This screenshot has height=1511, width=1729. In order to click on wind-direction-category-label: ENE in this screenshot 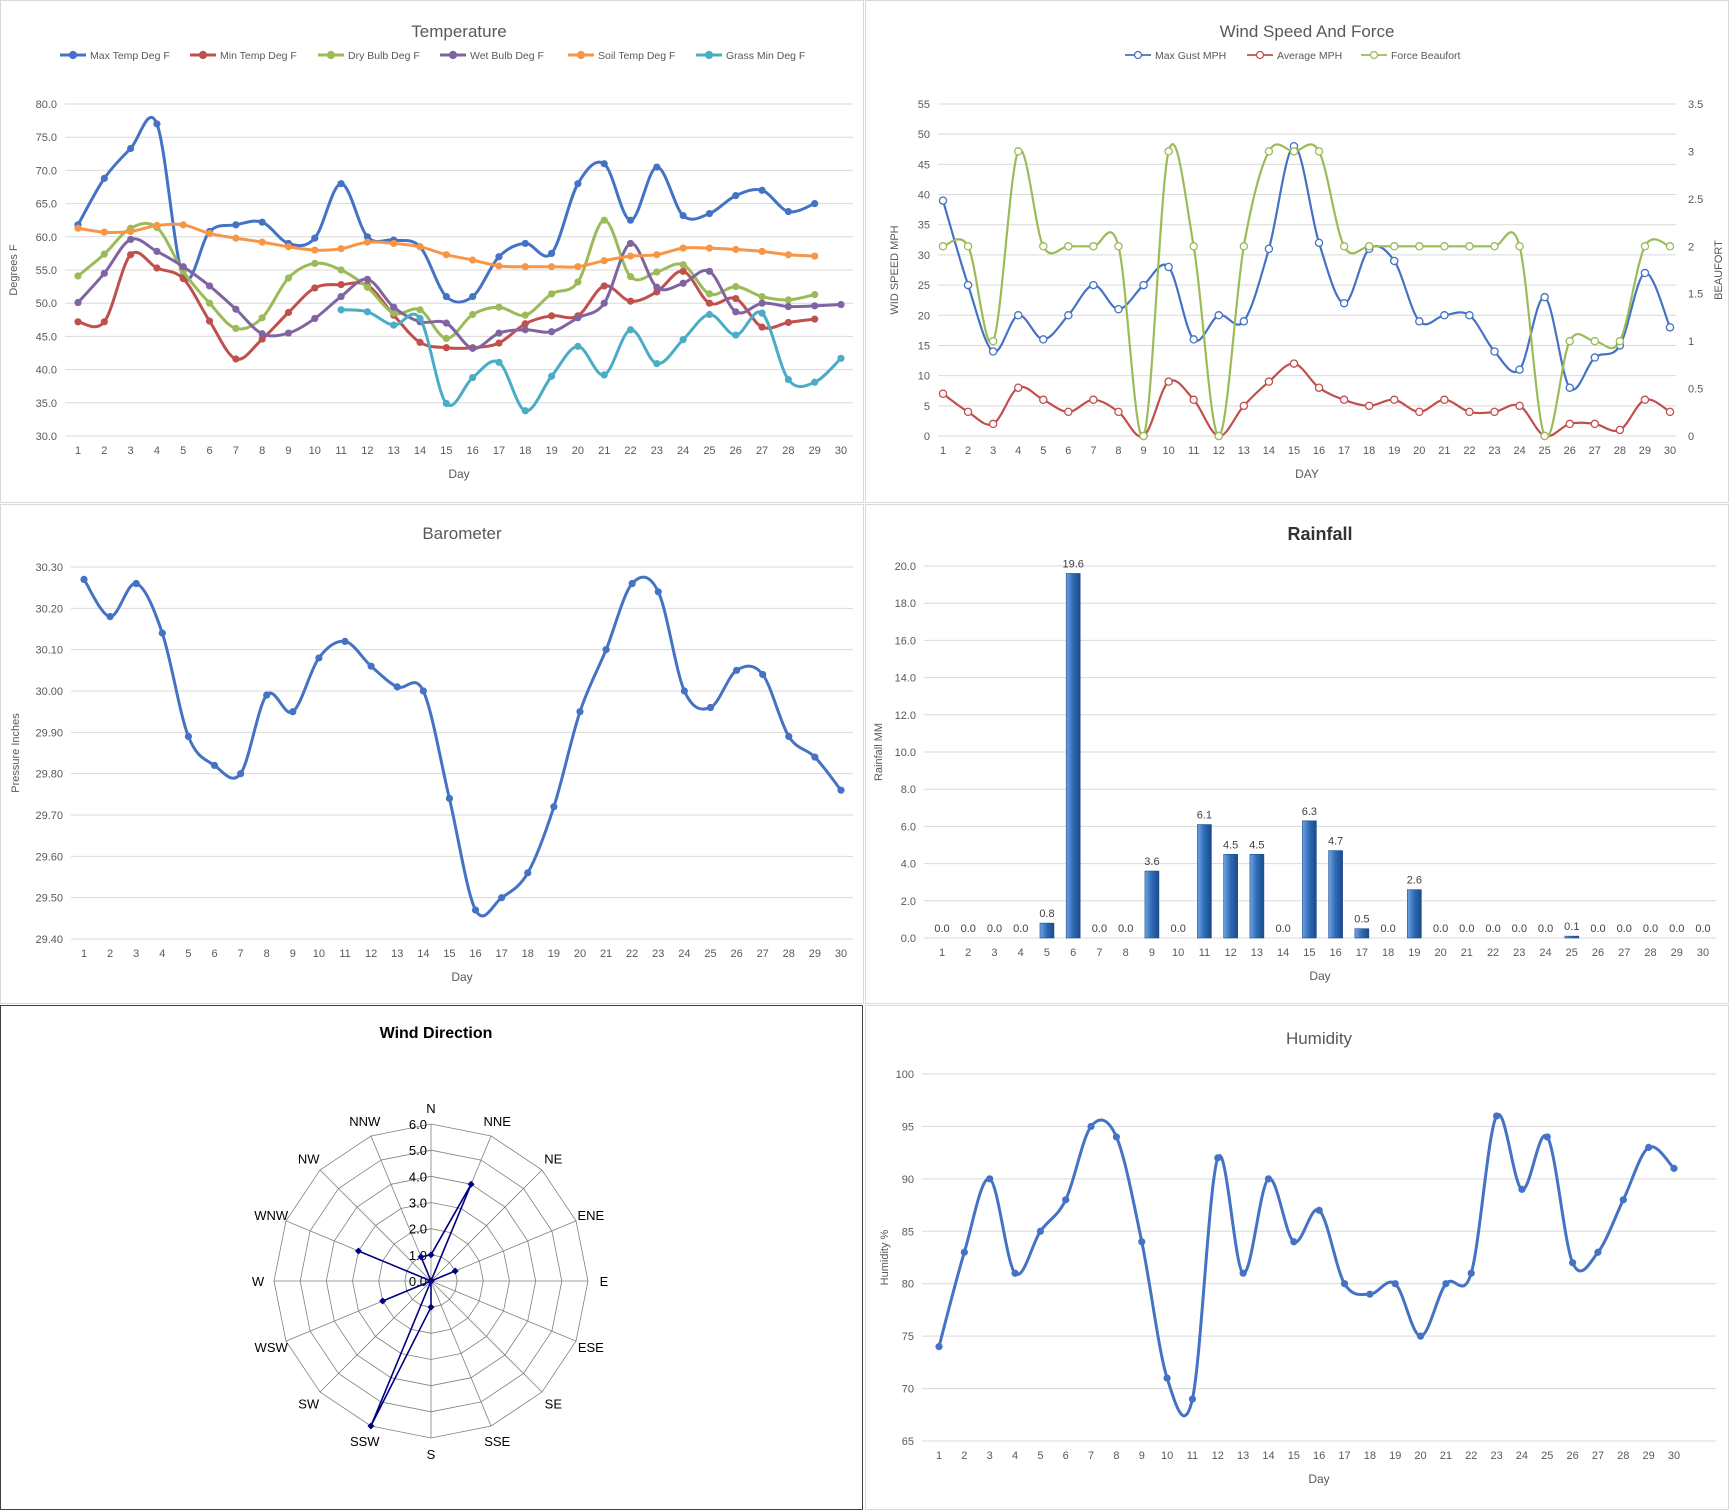, I will do `click(590, 1215)`.